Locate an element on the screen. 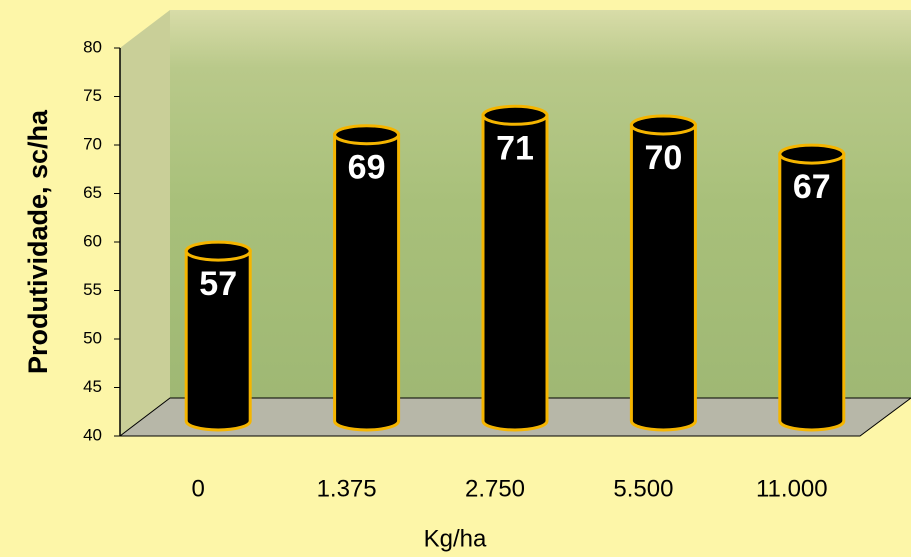  y-tick-label: 50 is located at coordinates (92, 337).